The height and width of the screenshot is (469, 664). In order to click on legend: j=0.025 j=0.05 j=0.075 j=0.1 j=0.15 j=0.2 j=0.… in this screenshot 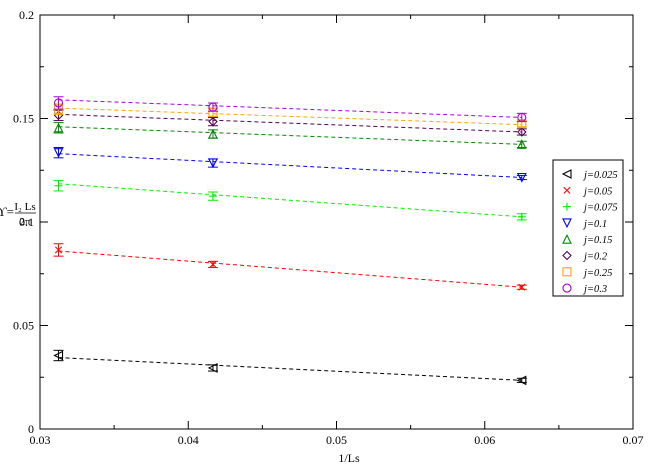, I will do `click(588, 228)`.